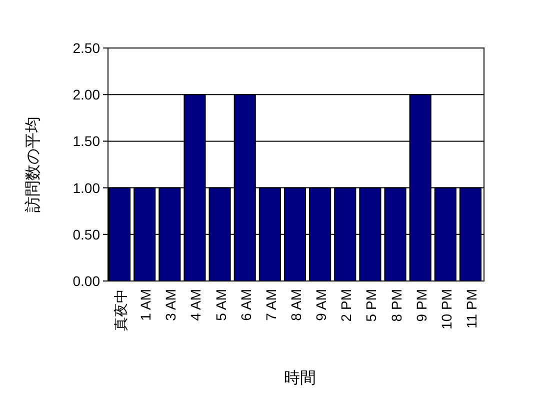 The width and height of the screenshot is (548, 398). Describe the element at coordinates (246, 305) in the screenshot. I see `x-tick-label: 6 AM` at that location.